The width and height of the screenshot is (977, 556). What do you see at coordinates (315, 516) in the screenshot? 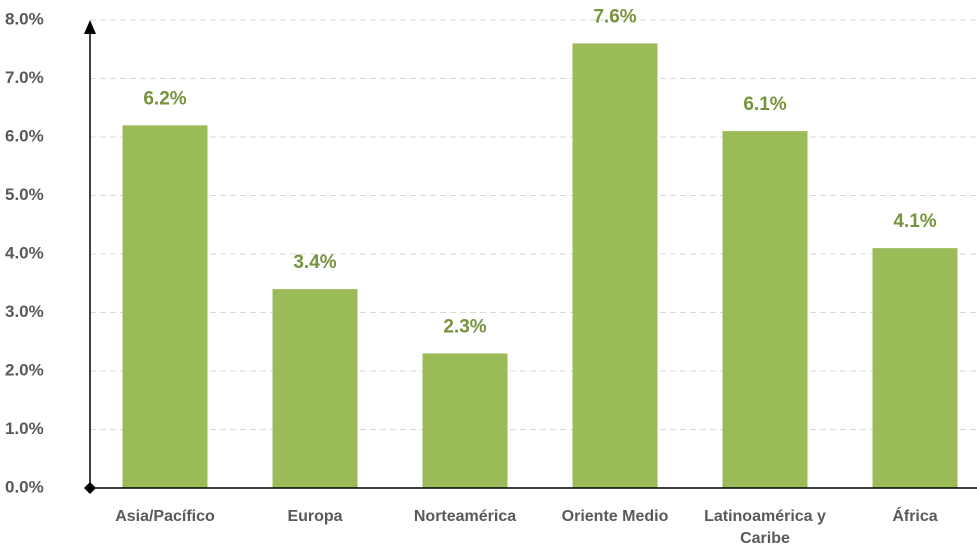
I see `x-tick-label: Europa` at bounding box center [315, 516].